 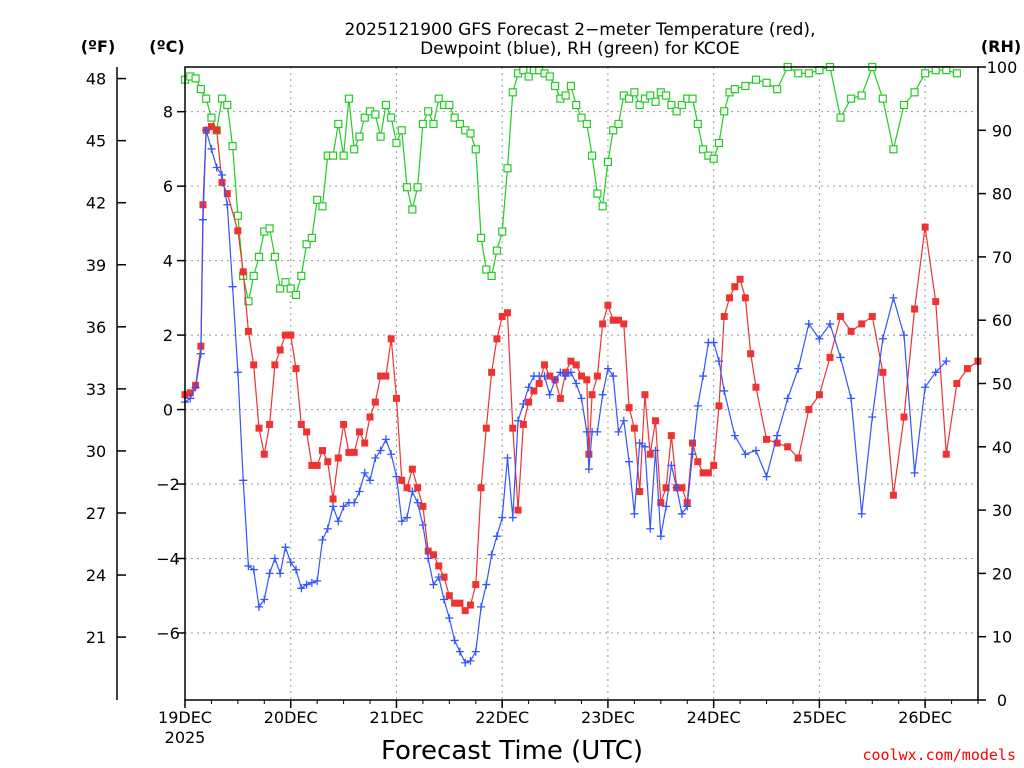 I want to click on c-tick-label: −2, so click(x=168, y=484).